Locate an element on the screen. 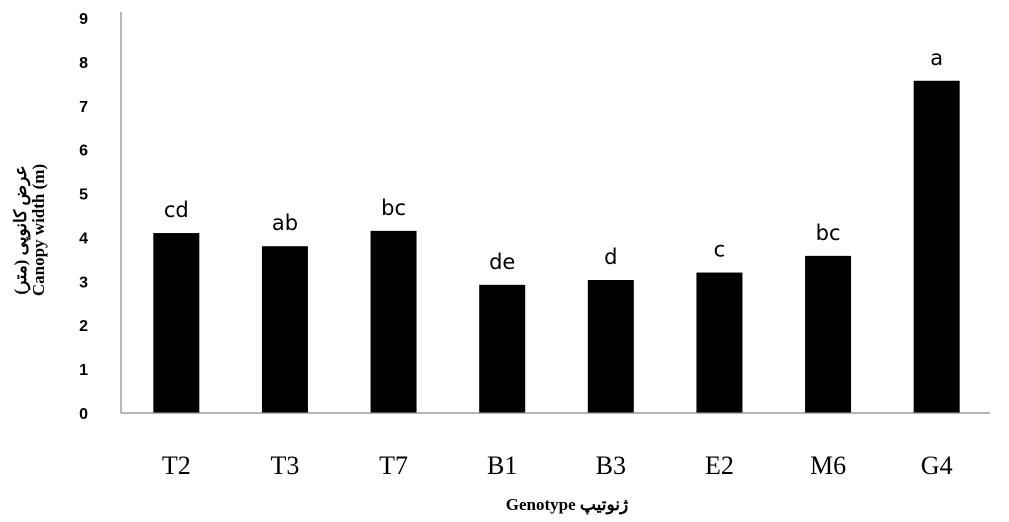 Image resolution: width=1009 pixels, height=522 pixels. bar-b3 is located at coordinates (610, 346).